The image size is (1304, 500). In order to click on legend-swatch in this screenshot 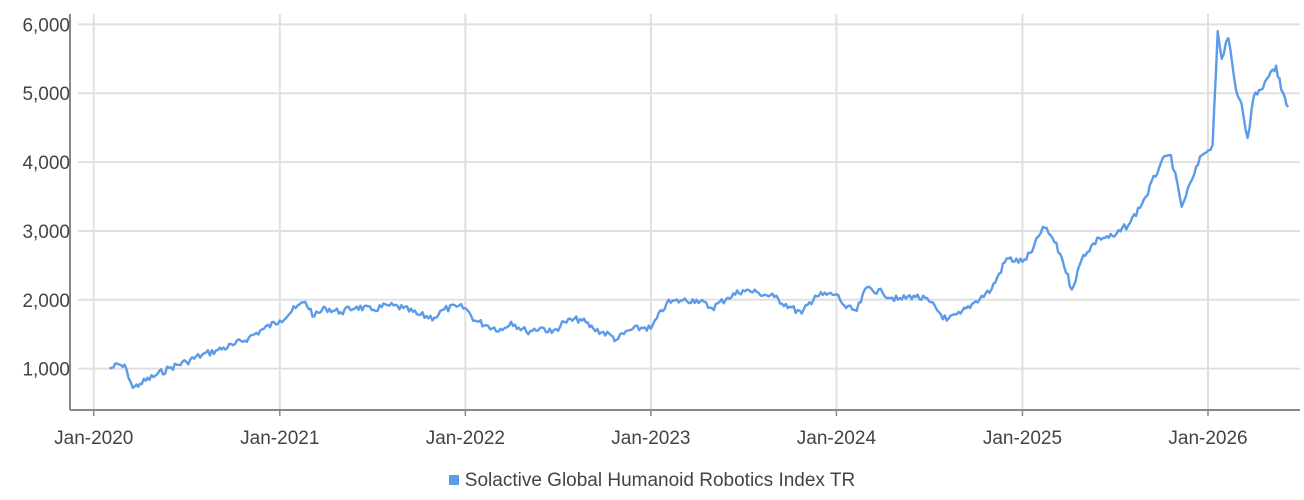, I will do `click(453, 480)`.